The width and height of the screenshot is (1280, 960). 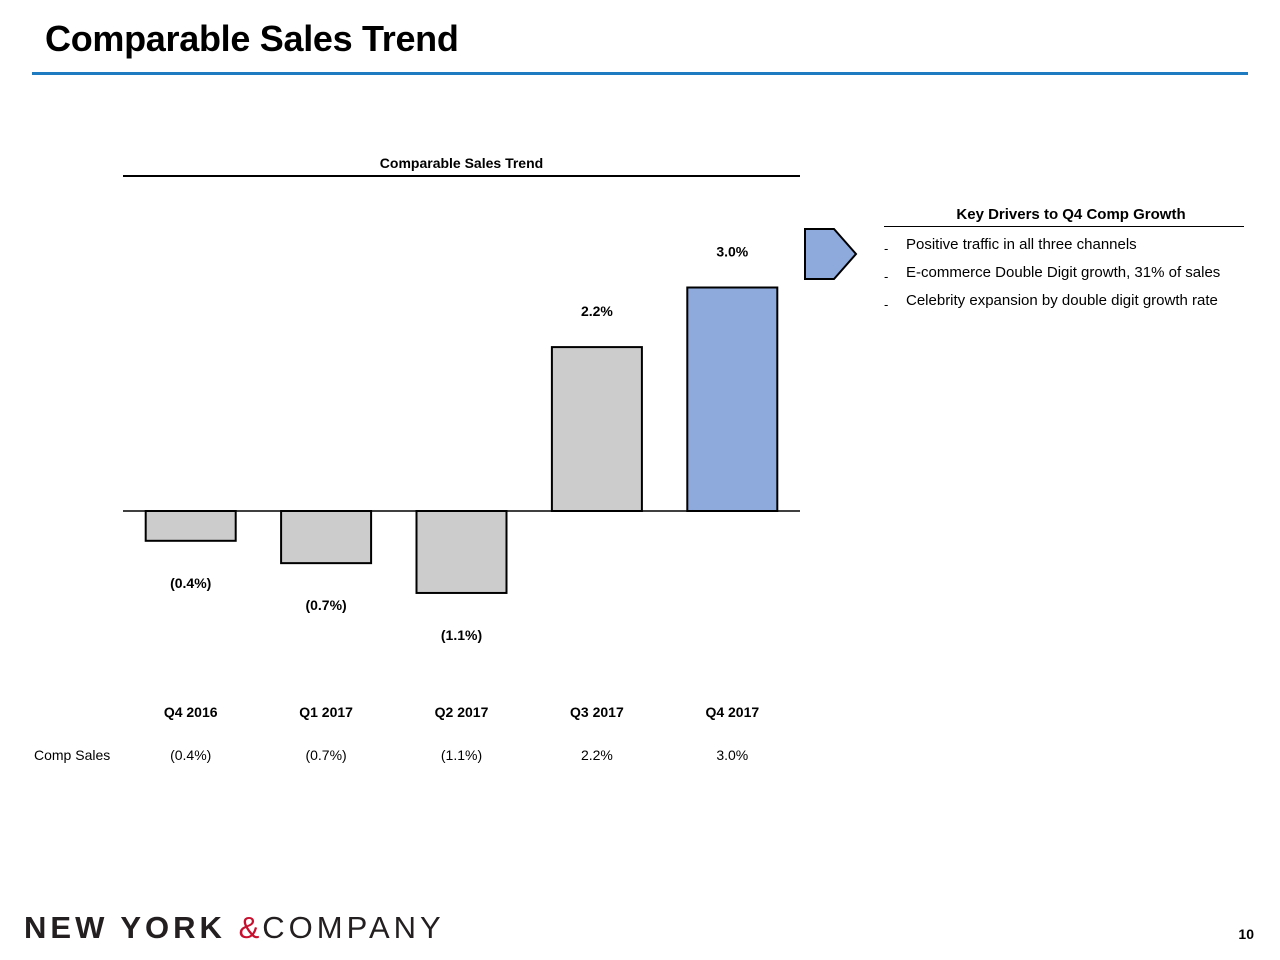 What do you see at coordinates (597, 311) in the screenshot?
I see `data-label: 2.2%` at bounding box center [597, 311].